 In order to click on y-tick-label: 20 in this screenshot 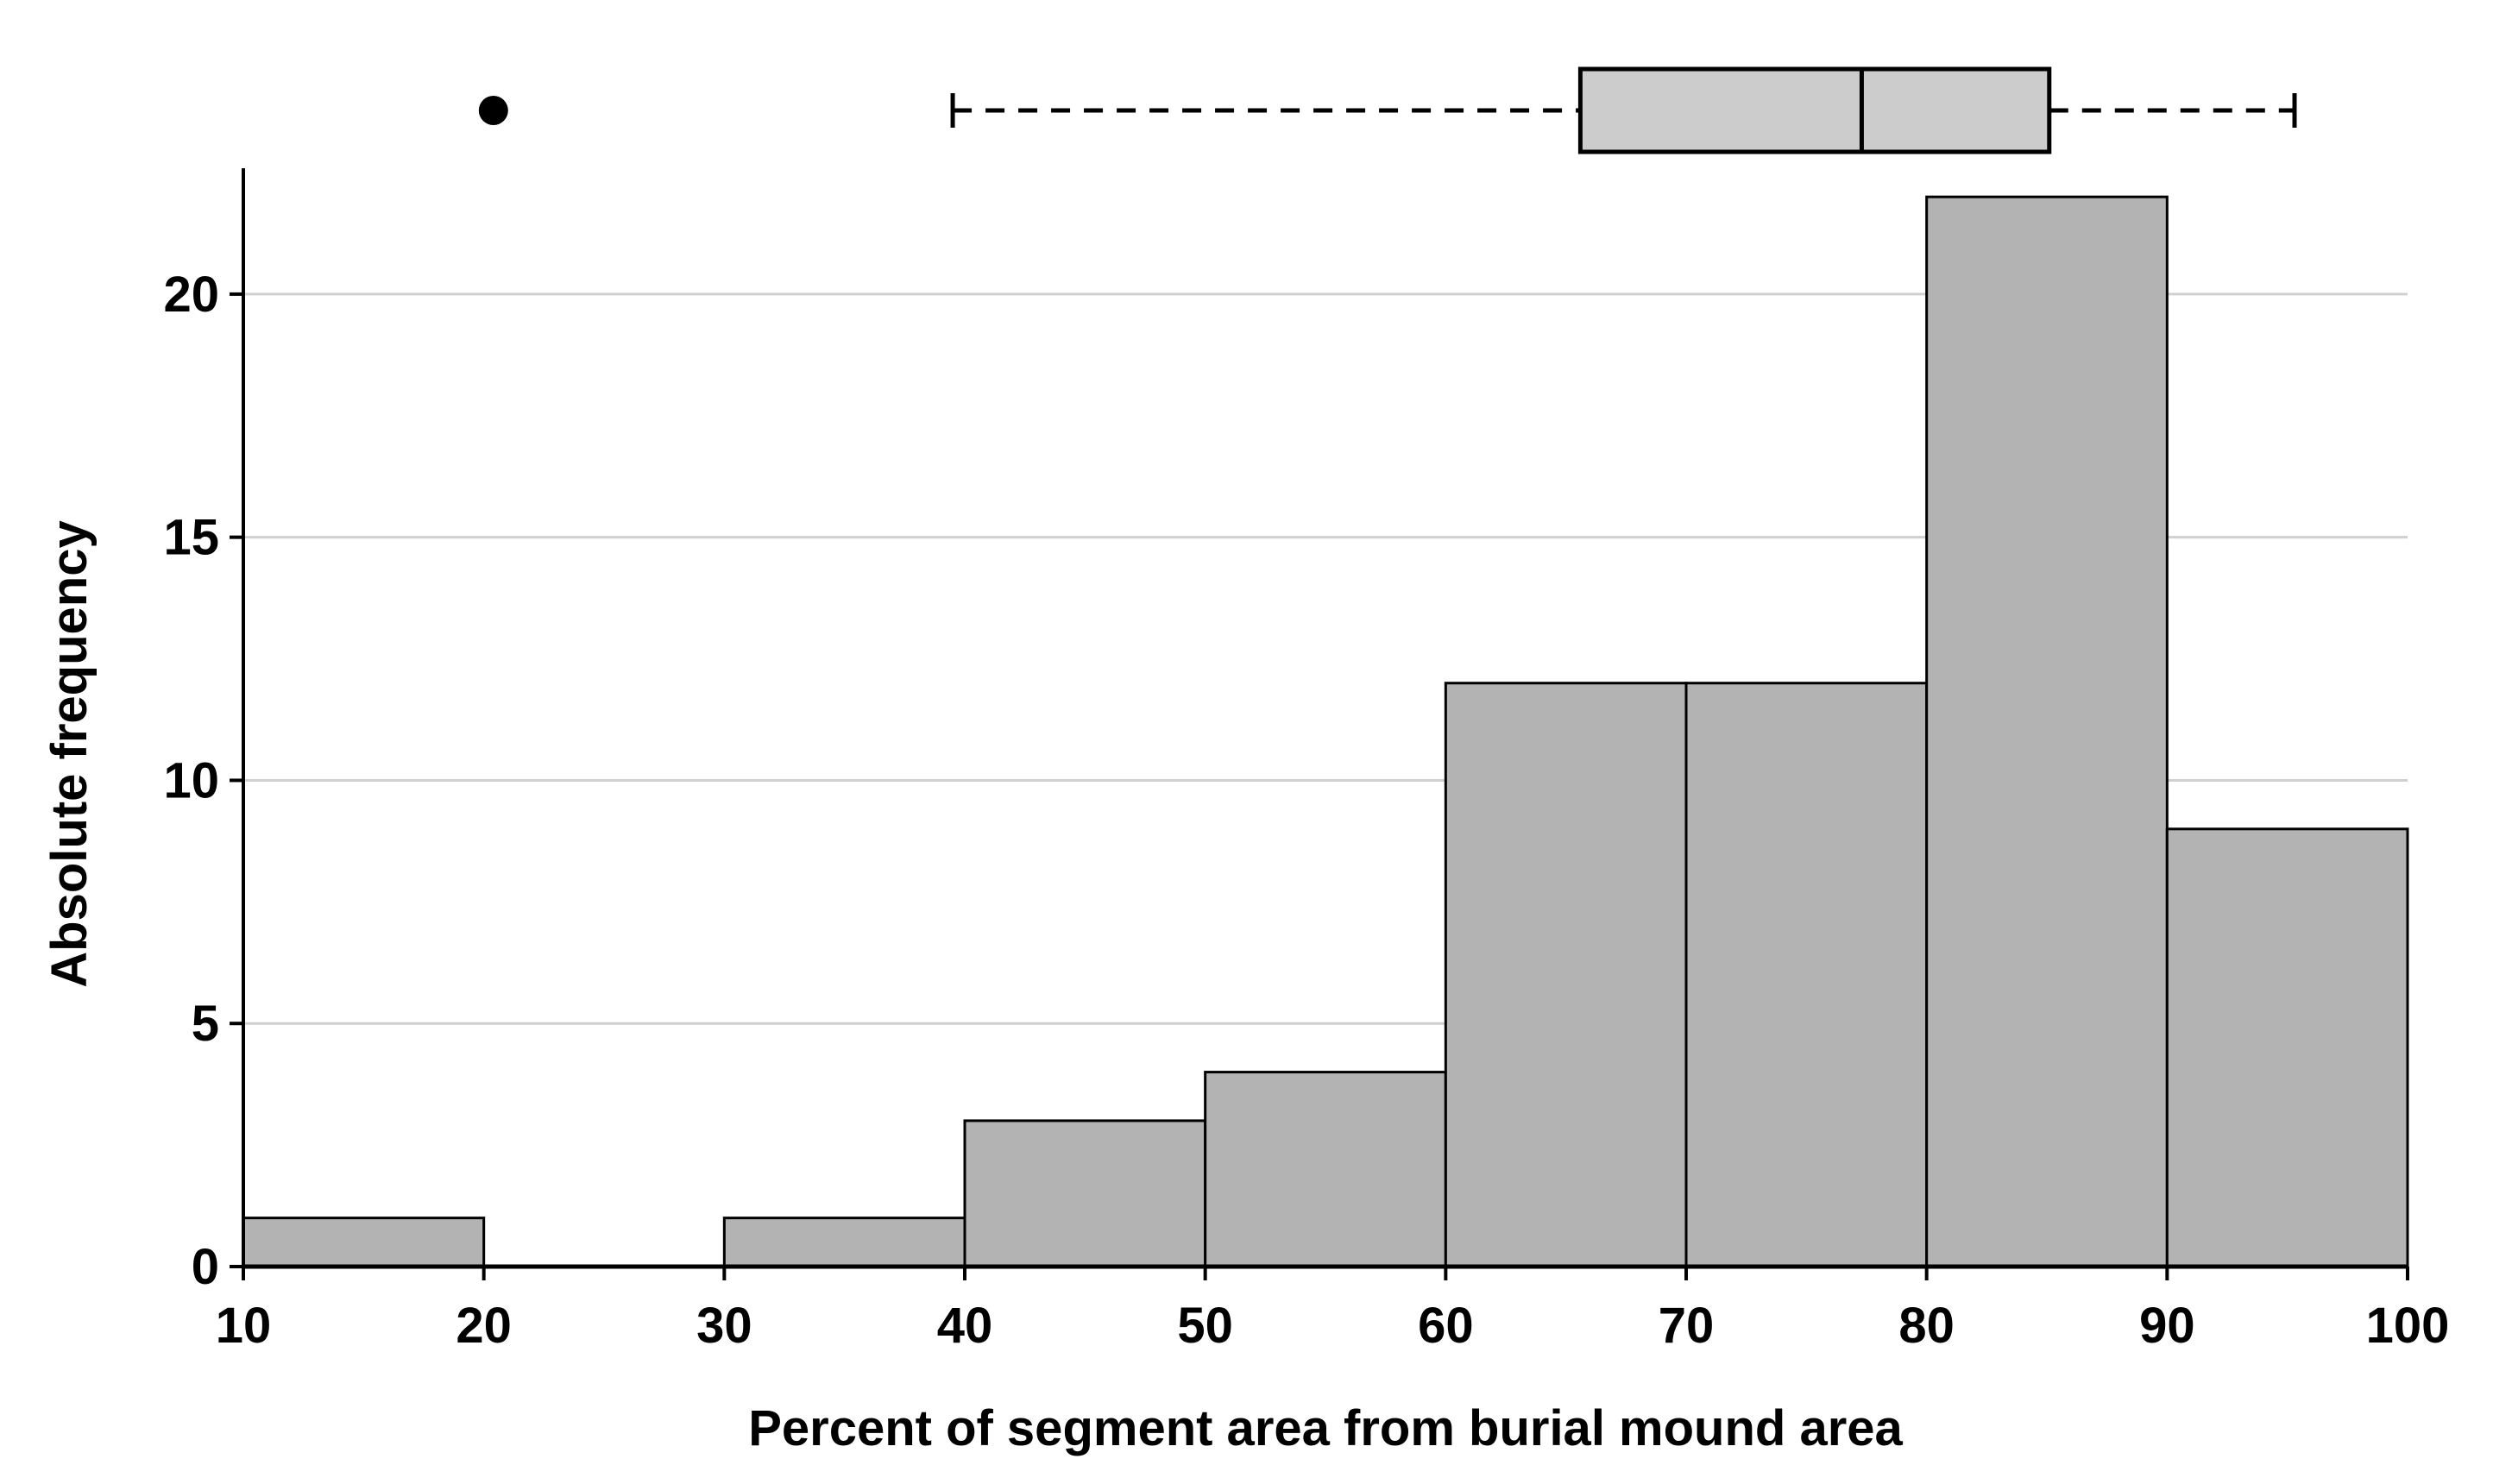, I will do `click(191, 295)`.